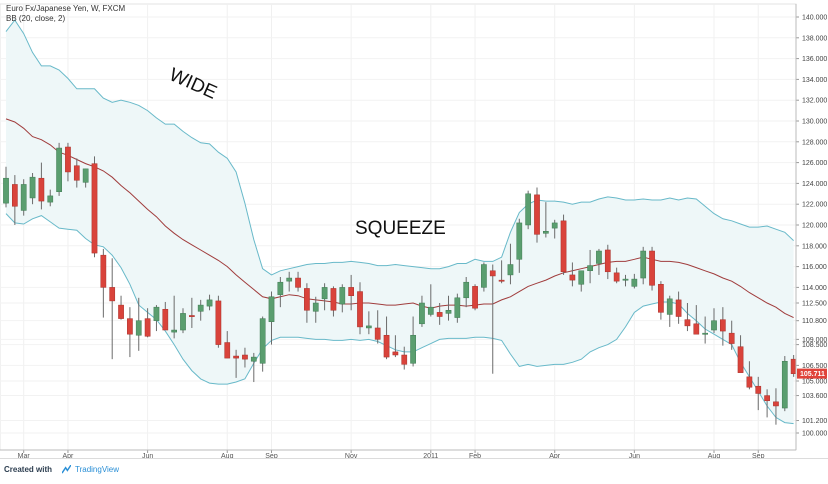  What do you see at coordinates (814, 18) in the screenshot?
I see `y-tick-label: 140.000` at bounding box center [814, 18].